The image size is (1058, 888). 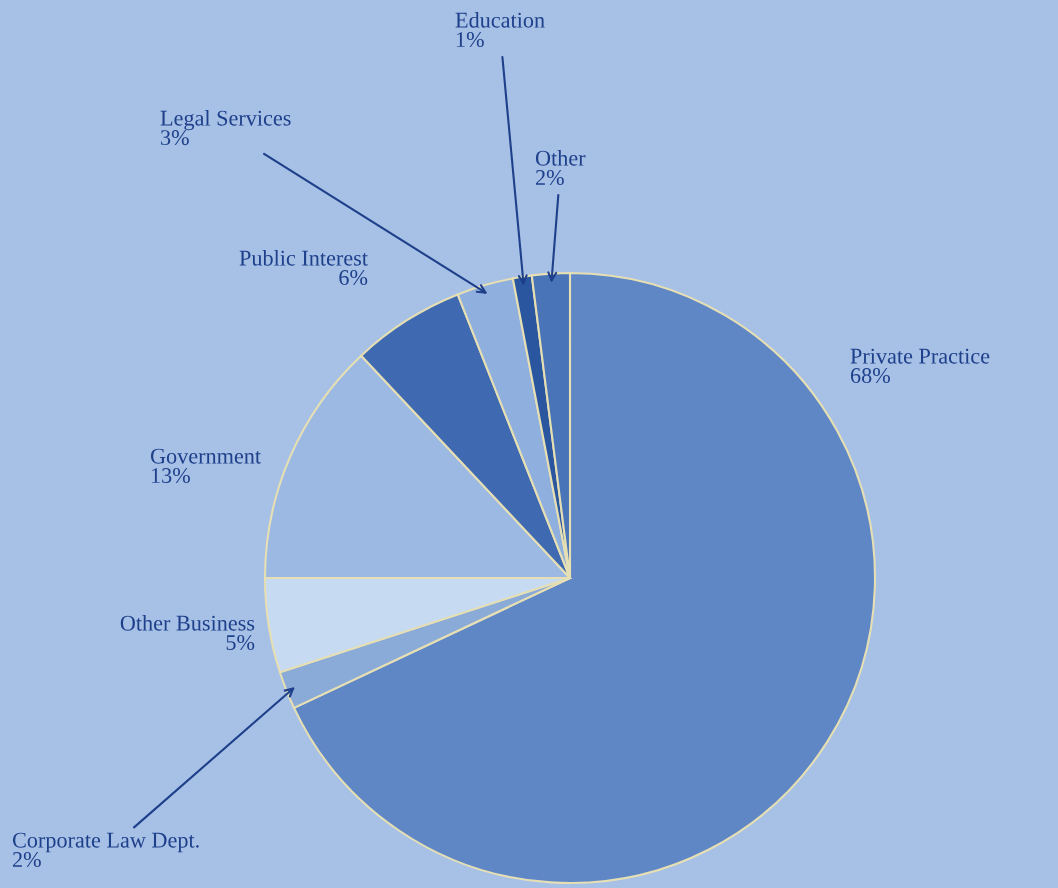 What do you see at coordinates (470, 40) in the screenshot?
I see `data-label: 1%` at bounding box center [470, 40].